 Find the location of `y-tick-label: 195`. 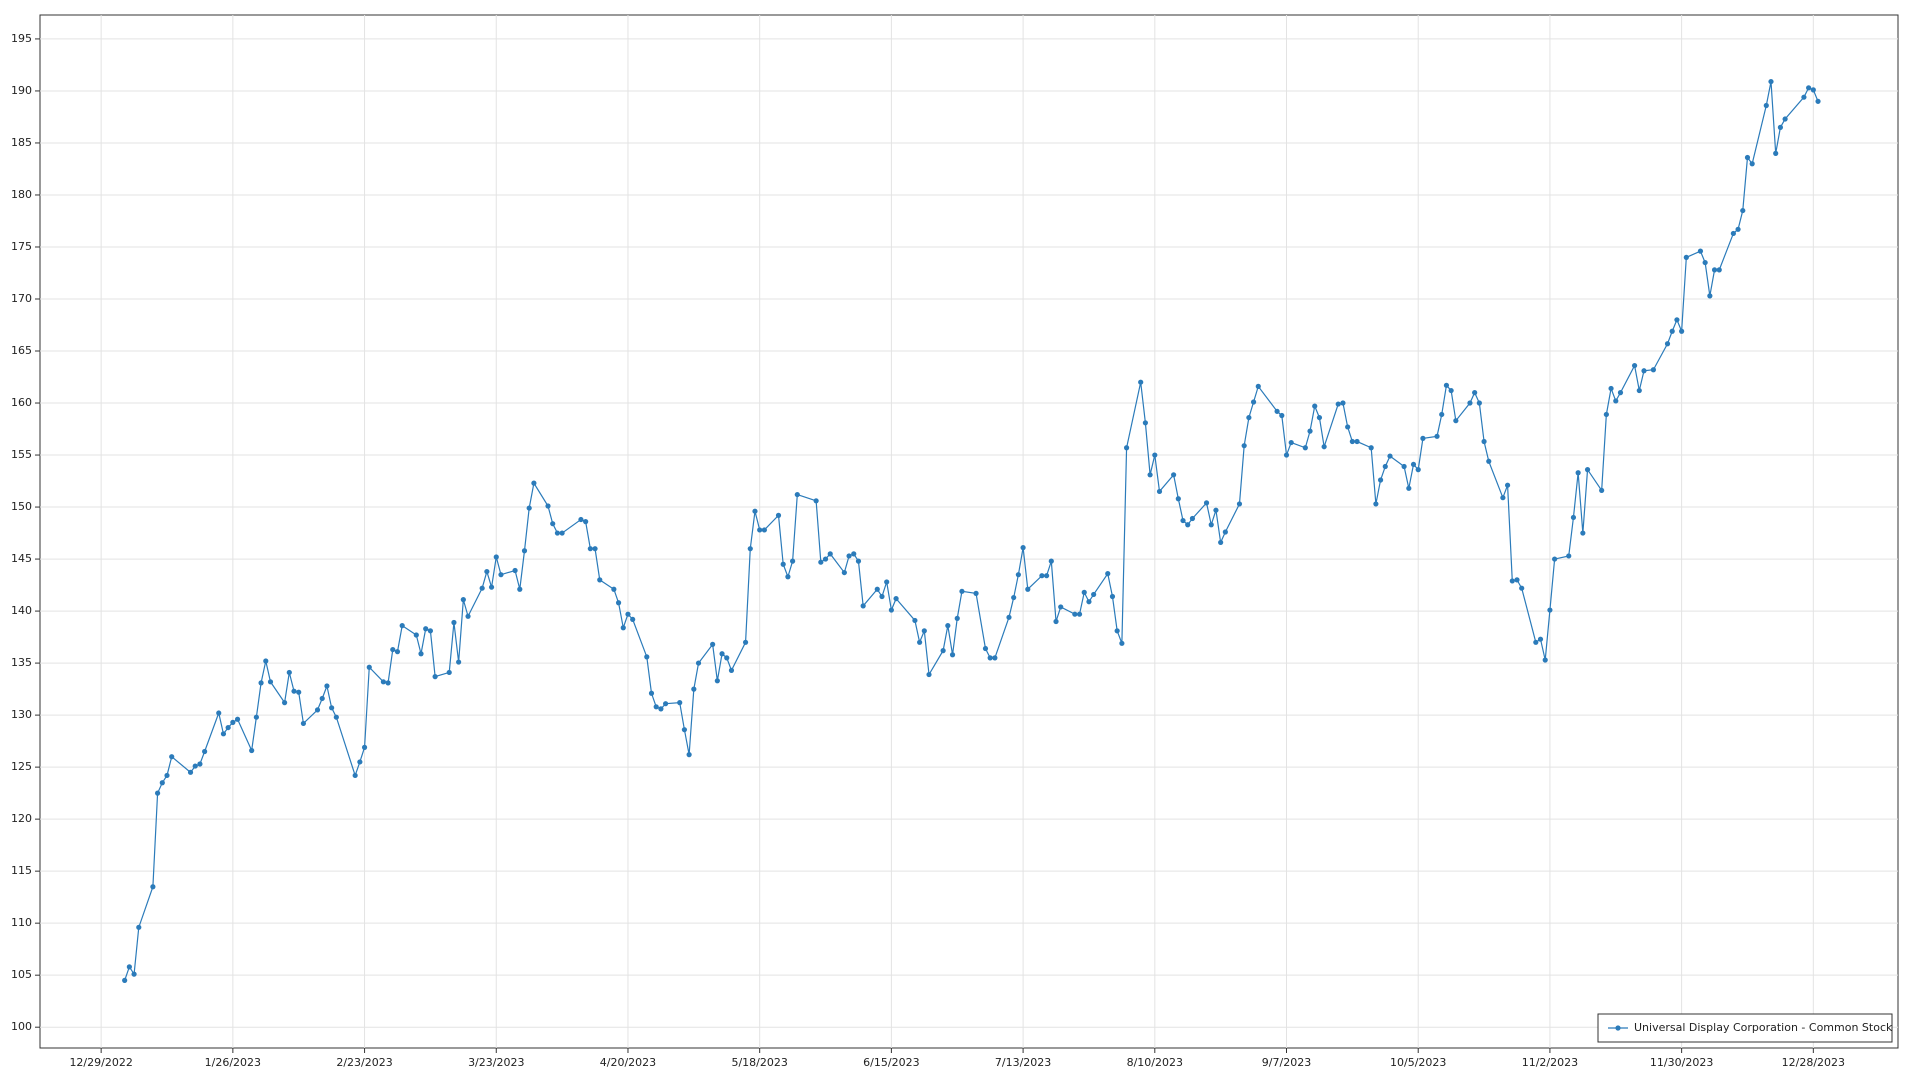

y-tick-label: 195 is located at coordinates (21, 38).